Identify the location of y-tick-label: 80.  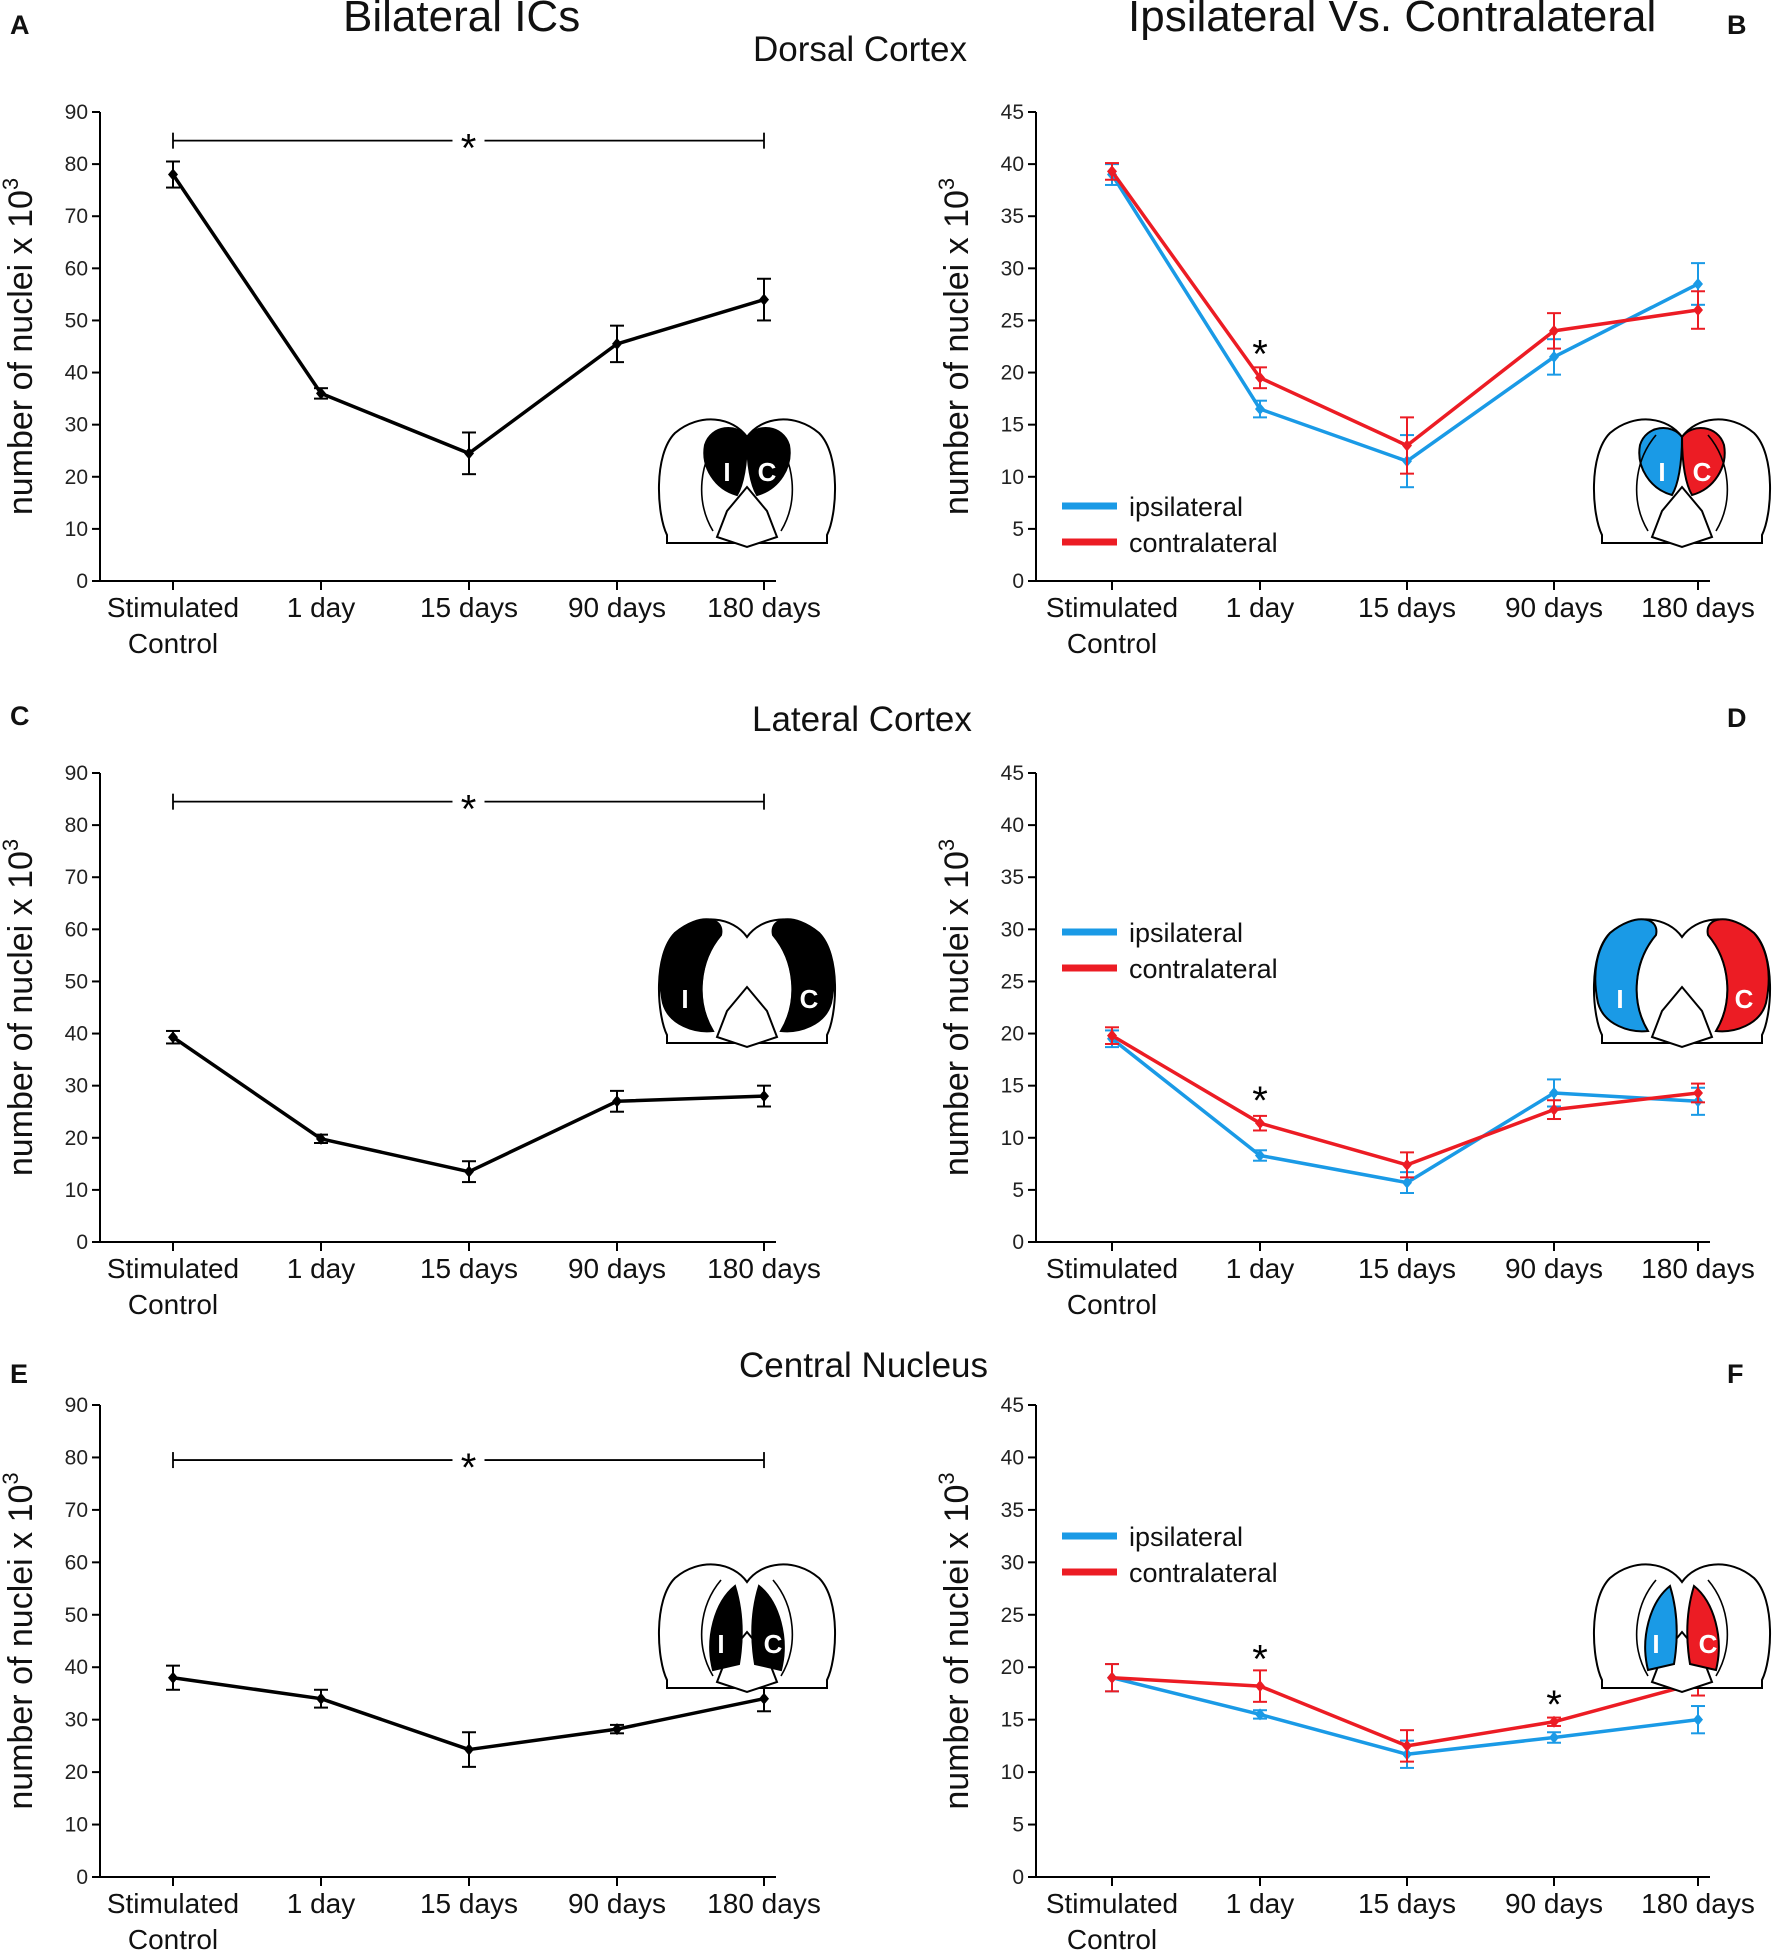
(76, 1457).